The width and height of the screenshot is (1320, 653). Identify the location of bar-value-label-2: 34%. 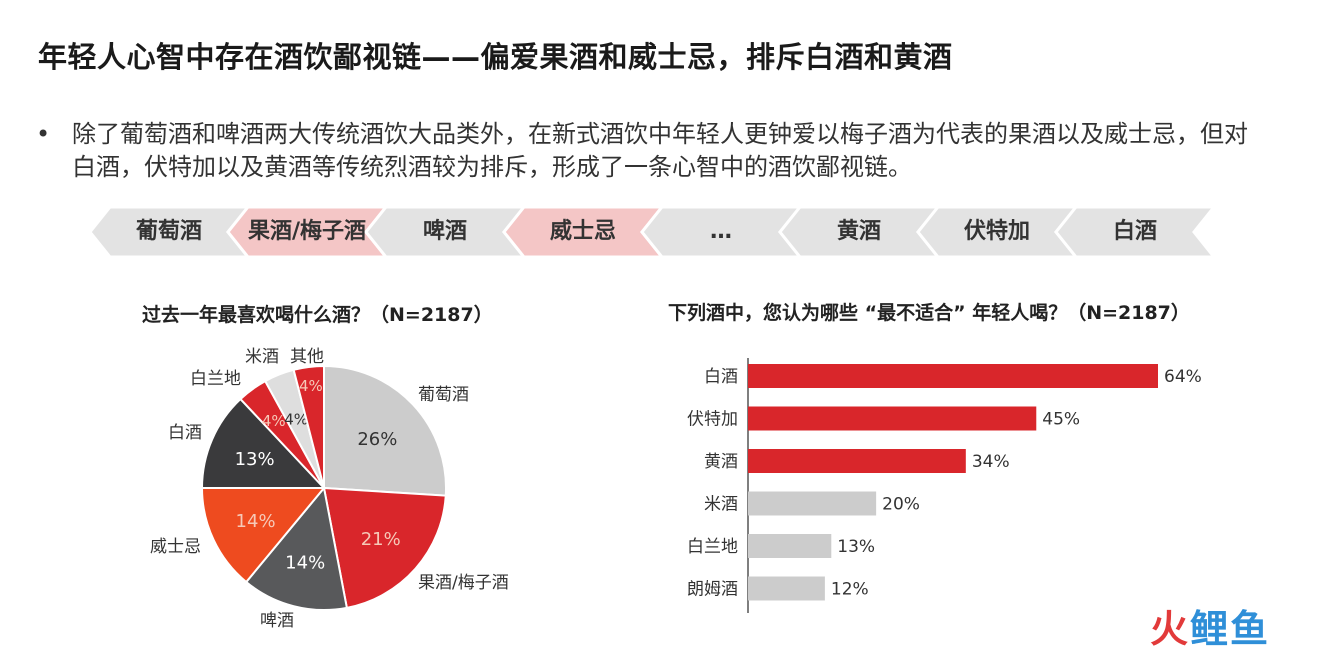
(991, 462).